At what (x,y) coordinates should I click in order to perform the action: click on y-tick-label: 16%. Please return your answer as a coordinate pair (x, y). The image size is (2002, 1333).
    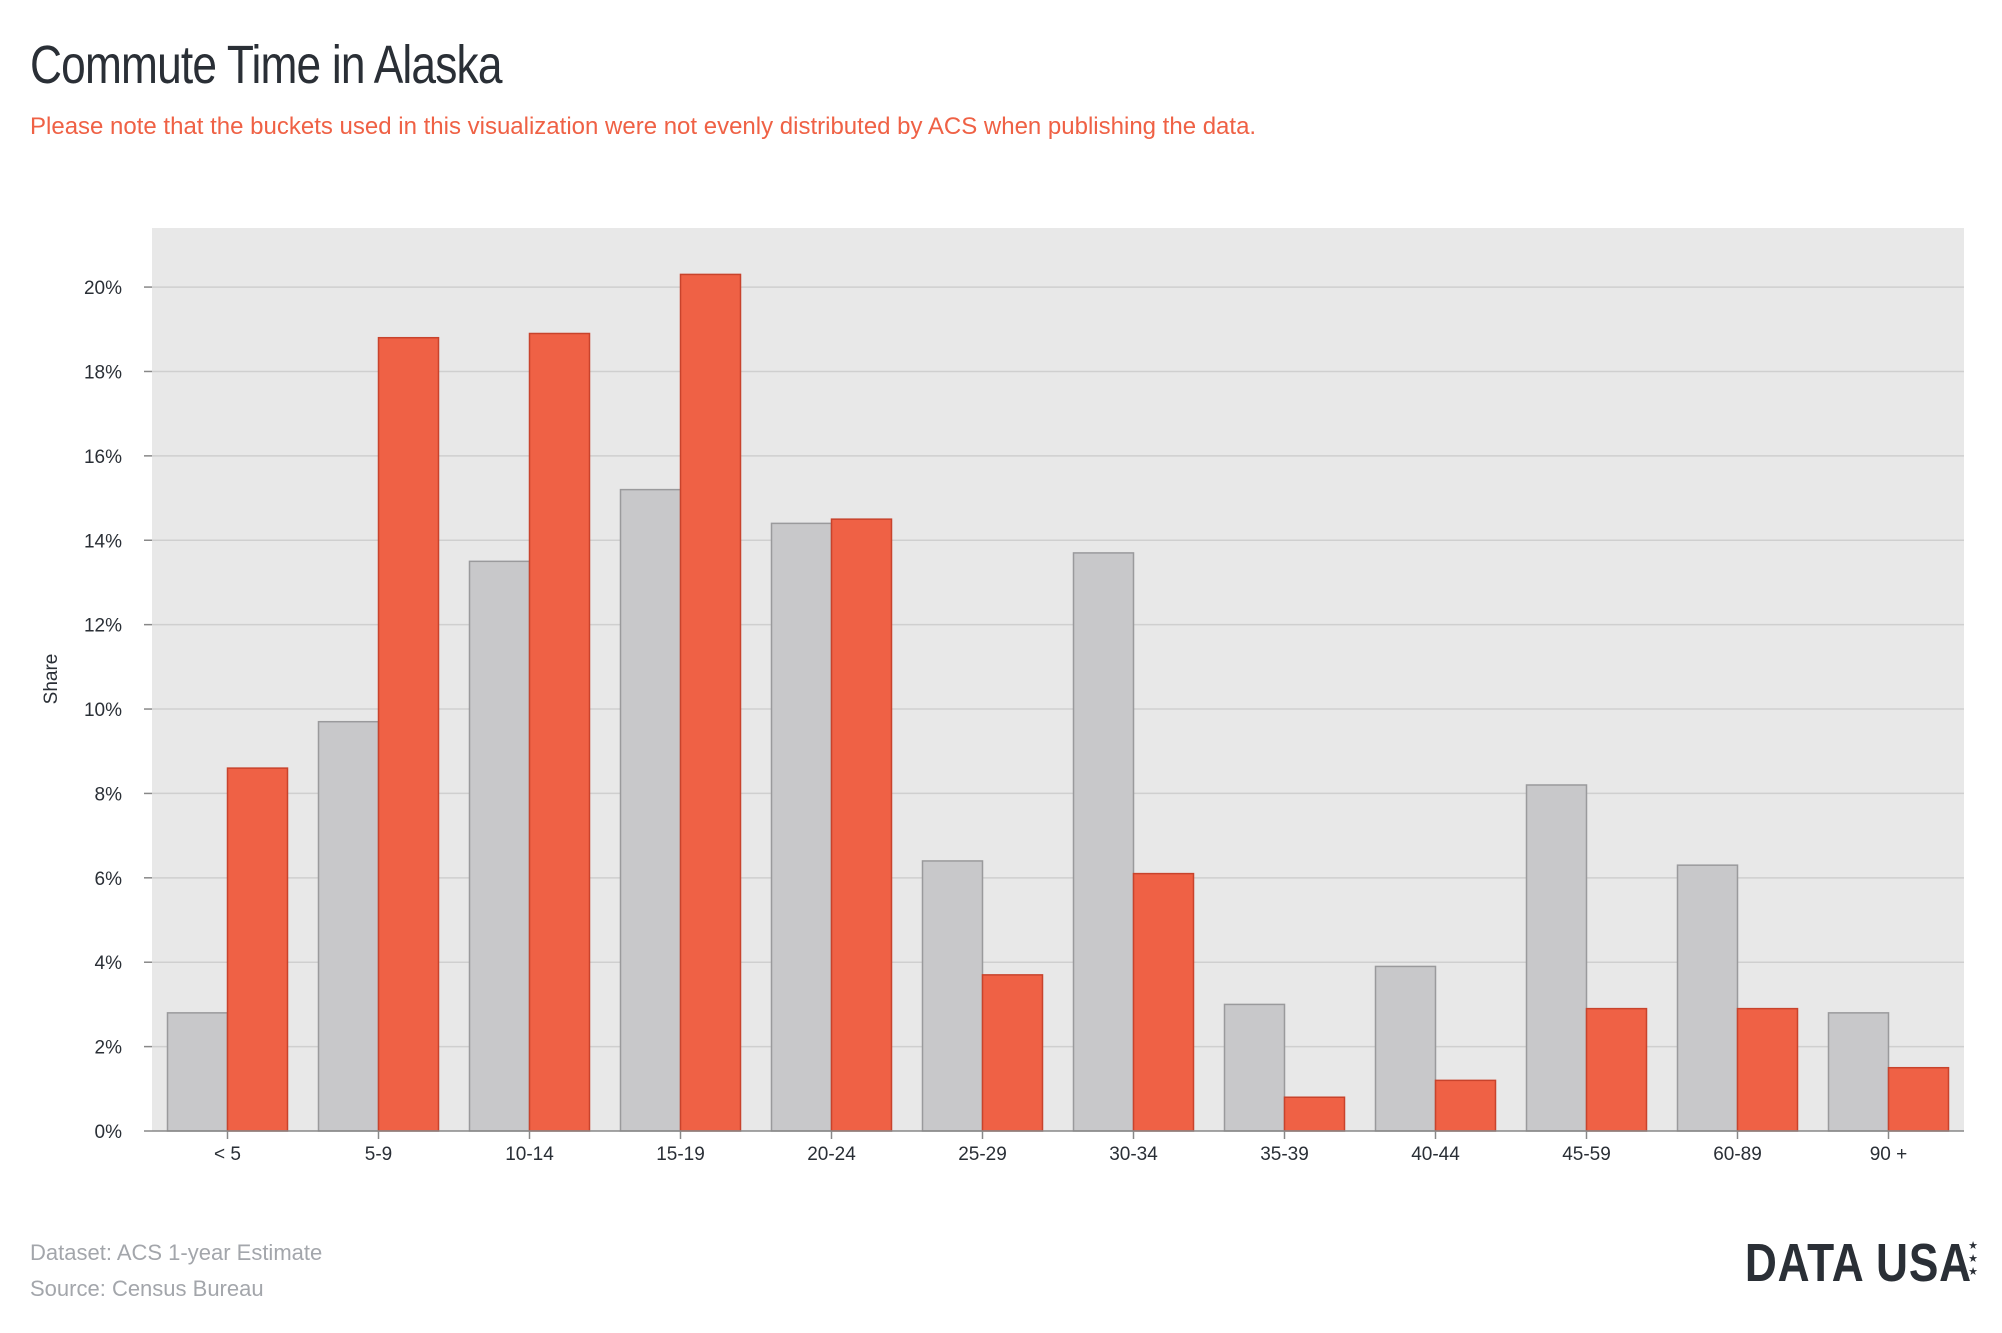
    Looking at the image, I should click on (103, 457).